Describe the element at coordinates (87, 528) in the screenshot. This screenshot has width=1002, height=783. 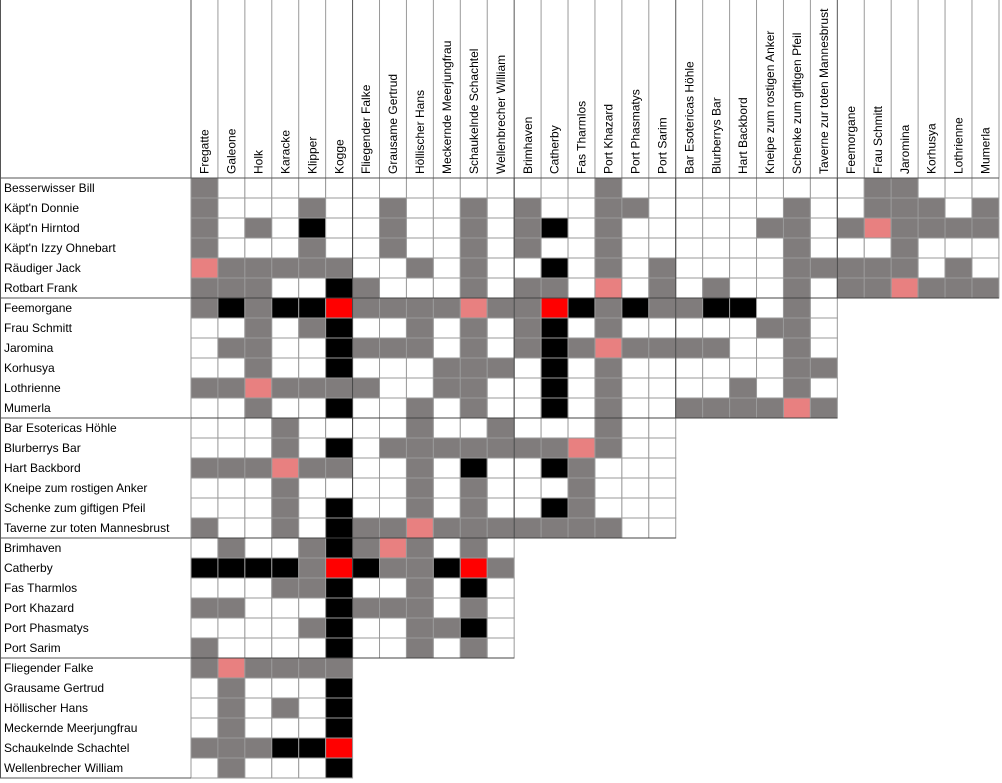
I see `row-label: Taverne zur toten Mannesbrust` at that location.